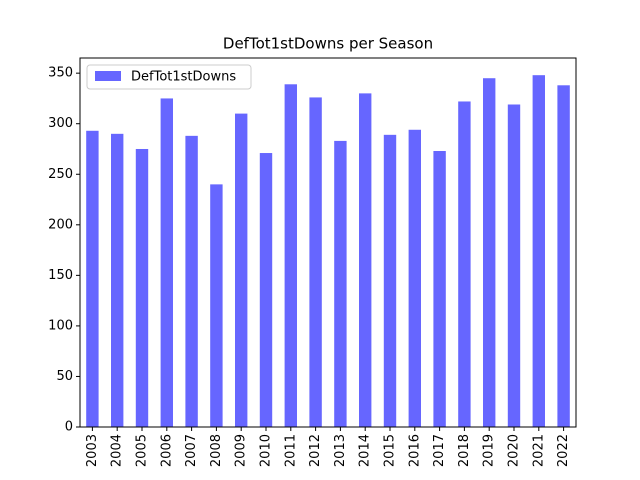  Describe the element at coordinates (191, 450) in the screenshot. I see `x-tick-label: 2007` at that location.